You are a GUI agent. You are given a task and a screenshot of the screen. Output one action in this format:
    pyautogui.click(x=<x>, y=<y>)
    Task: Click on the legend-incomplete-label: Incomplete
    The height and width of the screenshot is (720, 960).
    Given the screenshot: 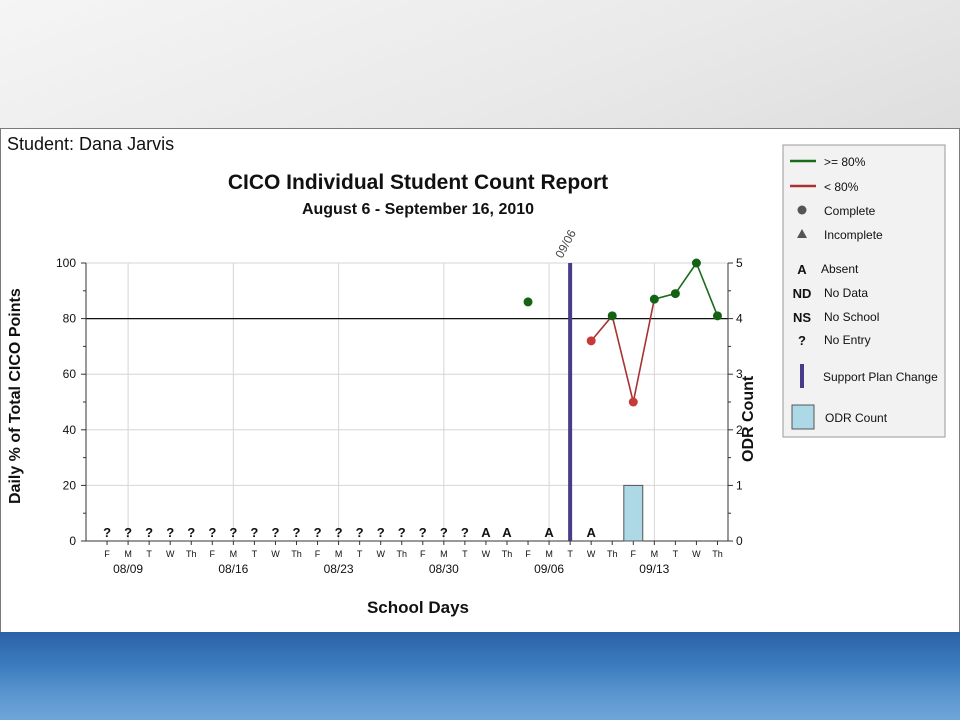 What is the action you would take?
    pyautogui.click(x=853, y=235)
    